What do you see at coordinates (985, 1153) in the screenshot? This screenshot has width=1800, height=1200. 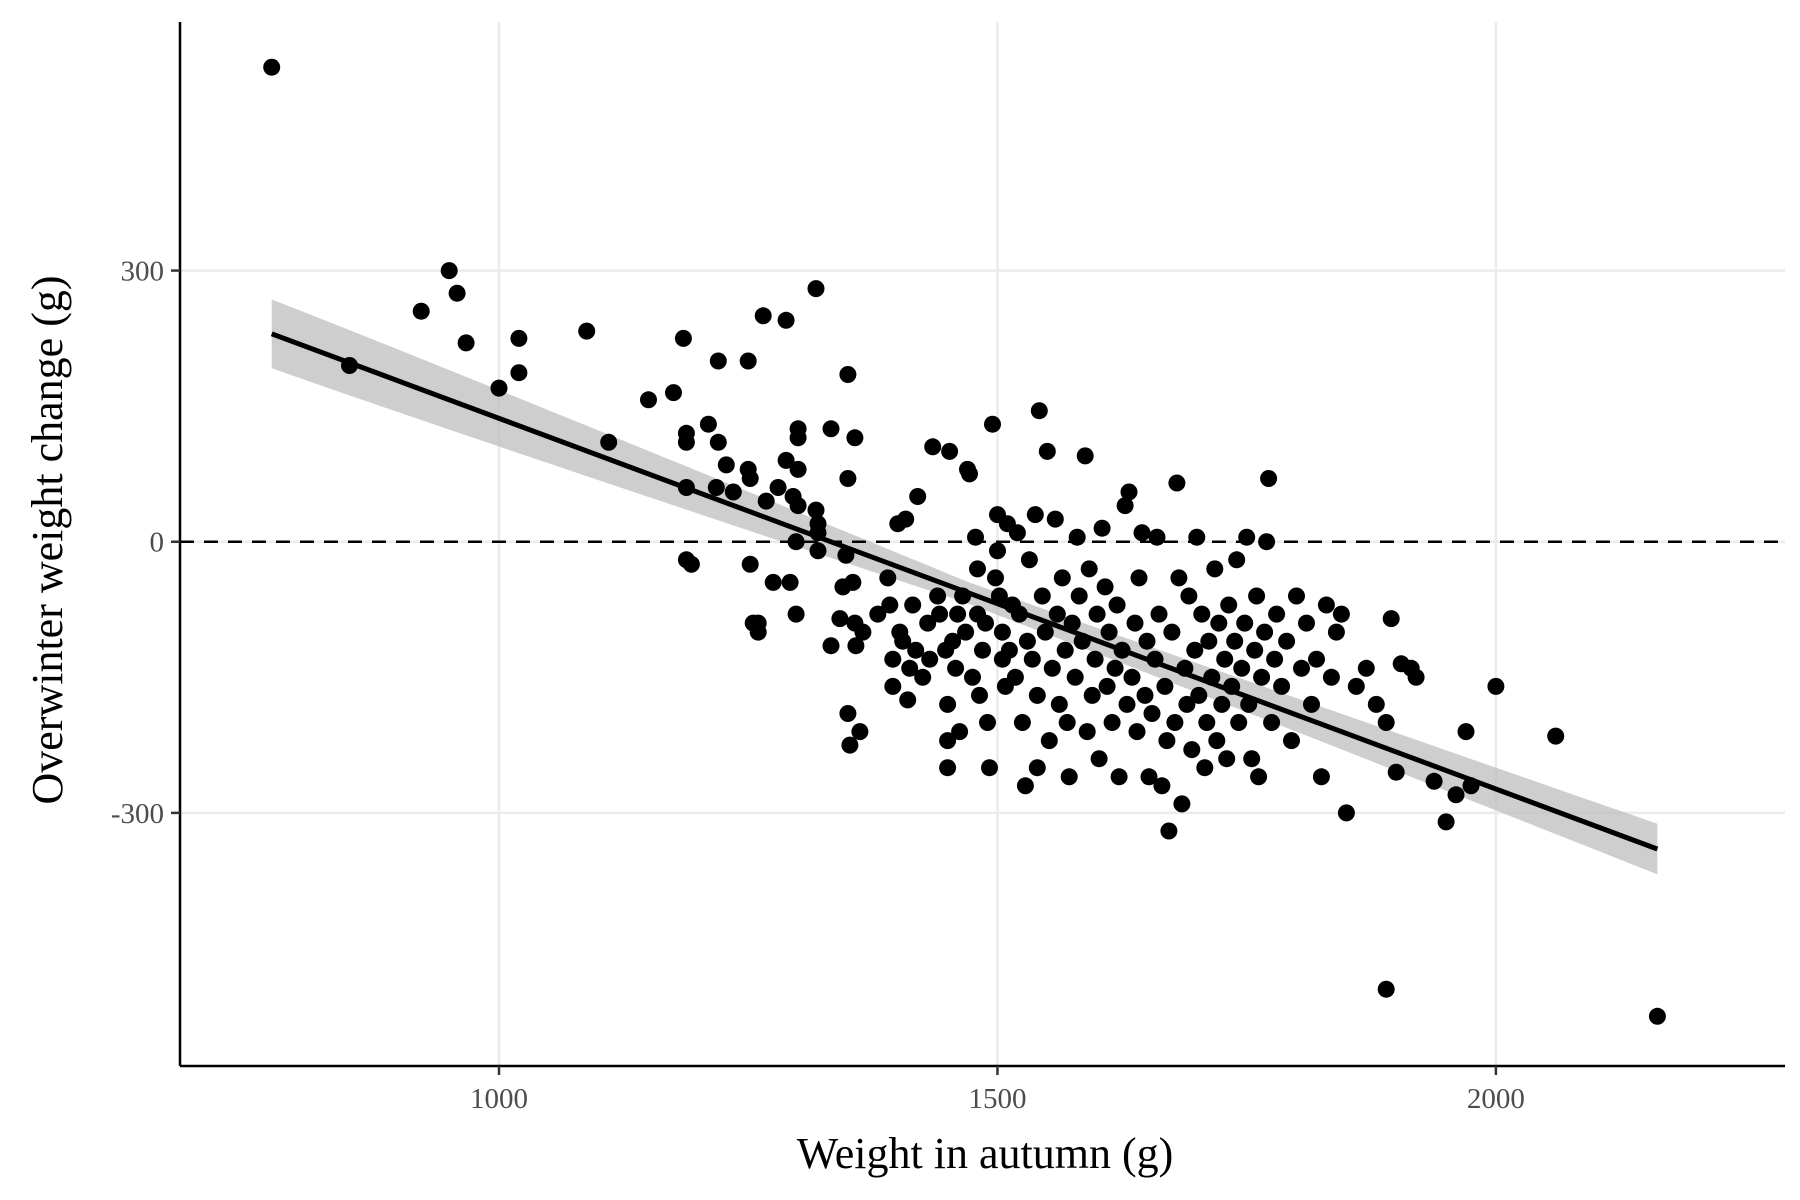 I see `x-axis-title: Weight in autumn (g)` at bounding box center [985, 1153].